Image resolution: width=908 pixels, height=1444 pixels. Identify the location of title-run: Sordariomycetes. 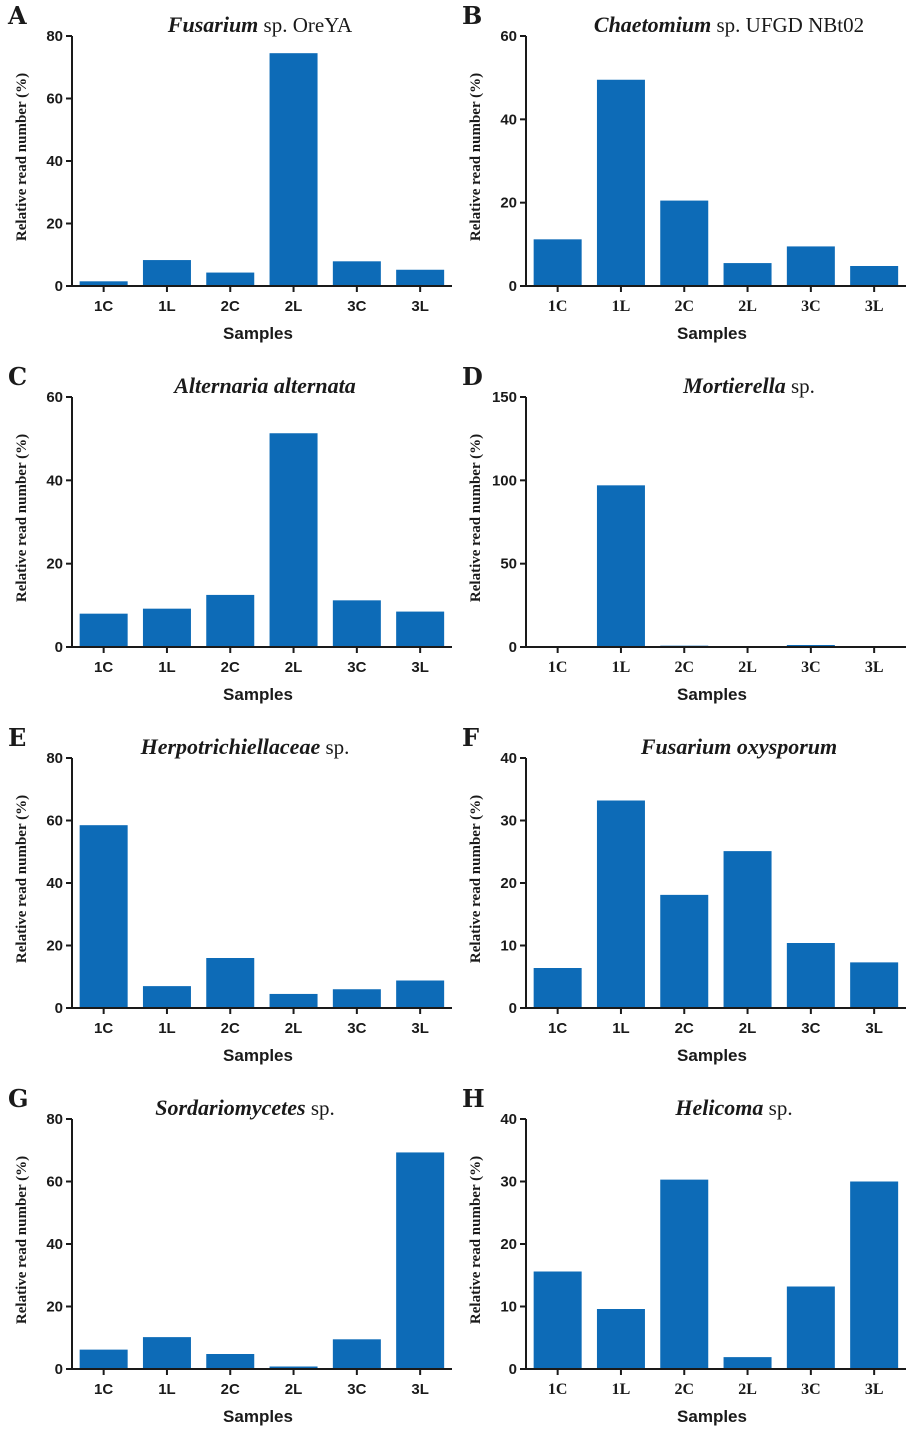
(230, 1107).